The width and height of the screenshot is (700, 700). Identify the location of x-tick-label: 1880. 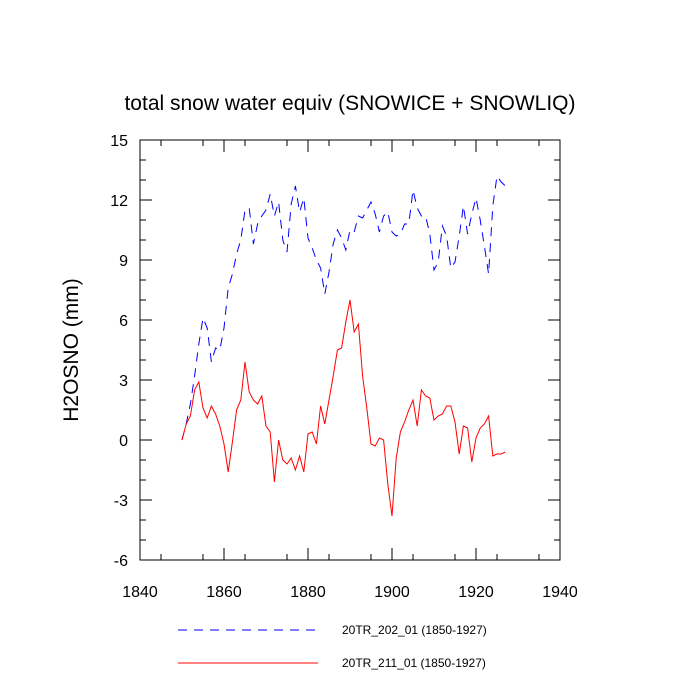
(308, 592).